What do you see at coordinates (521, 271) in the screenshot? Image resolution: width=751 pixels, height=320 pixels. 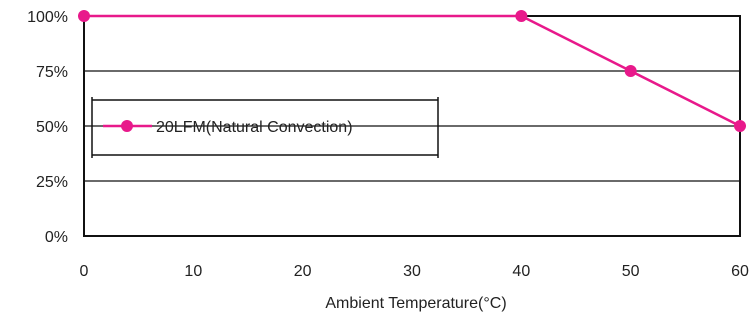 I see `x-tick-label: 40` at bounding box center [521, 271].